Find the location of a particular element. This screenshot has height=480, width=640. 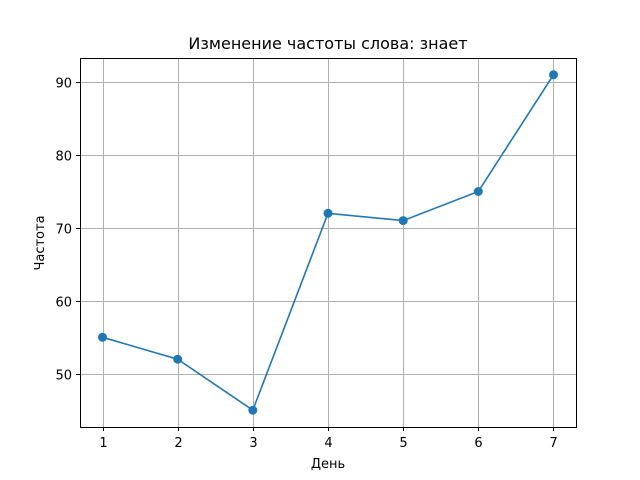

chart-title: Изменение частоты слова: знает is located at coordinates (327, 43).